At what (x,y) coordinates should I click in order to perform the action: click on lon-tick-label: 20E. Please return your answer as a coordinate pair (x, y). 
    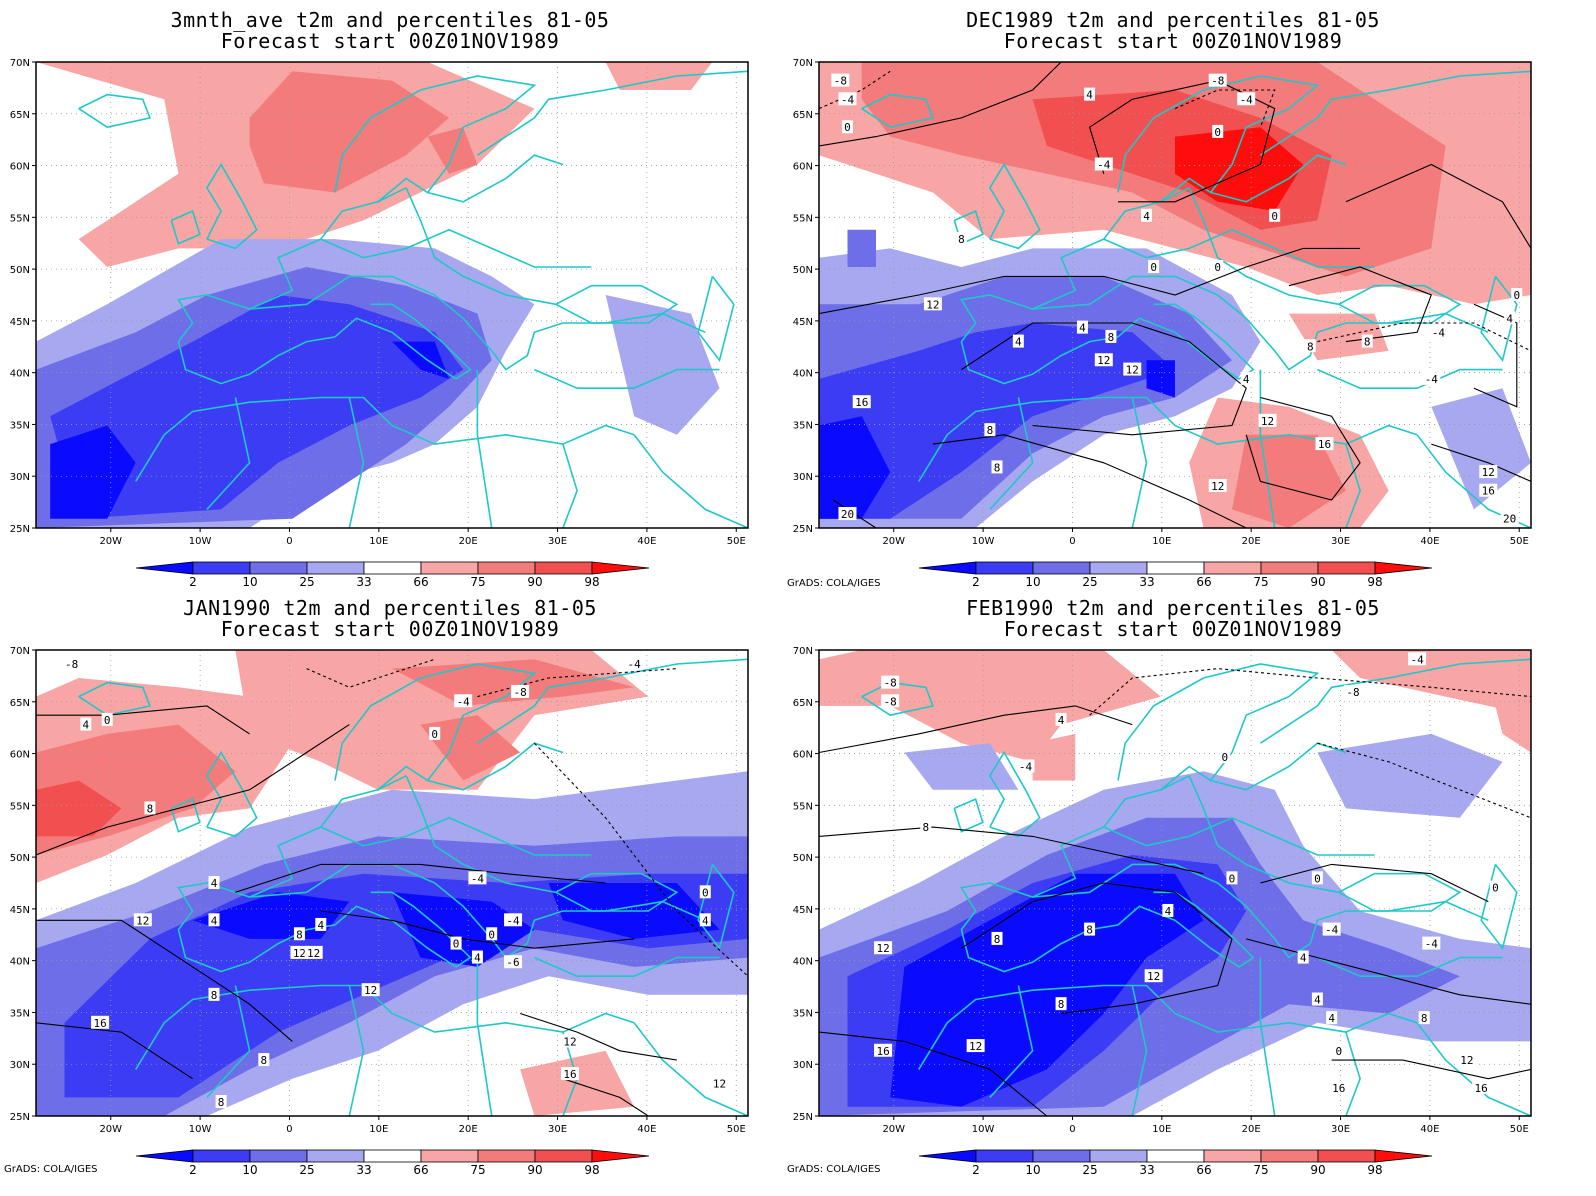
    Looking at the image, I should click on (468, 541).